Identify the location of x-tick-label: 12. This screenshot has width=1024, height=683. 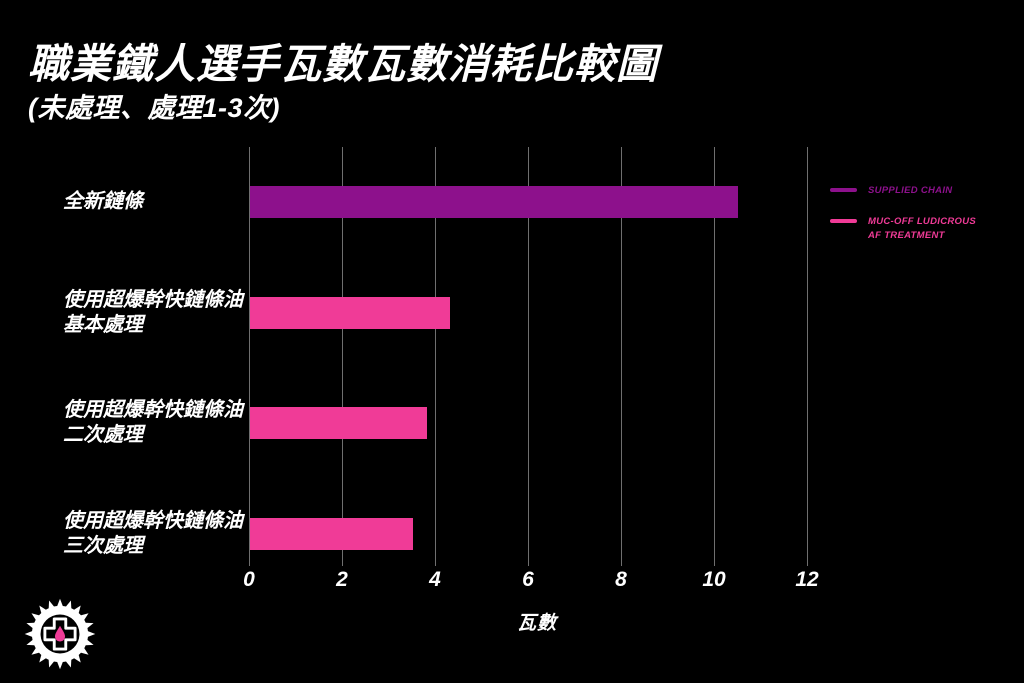
(807, 579).